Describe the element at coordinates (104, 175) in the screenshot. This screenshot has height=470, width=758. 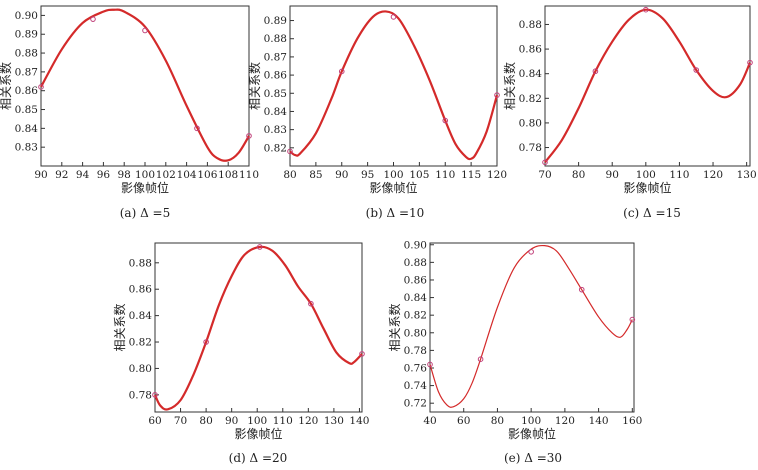
I see `x-tick-label: 96` at that location.